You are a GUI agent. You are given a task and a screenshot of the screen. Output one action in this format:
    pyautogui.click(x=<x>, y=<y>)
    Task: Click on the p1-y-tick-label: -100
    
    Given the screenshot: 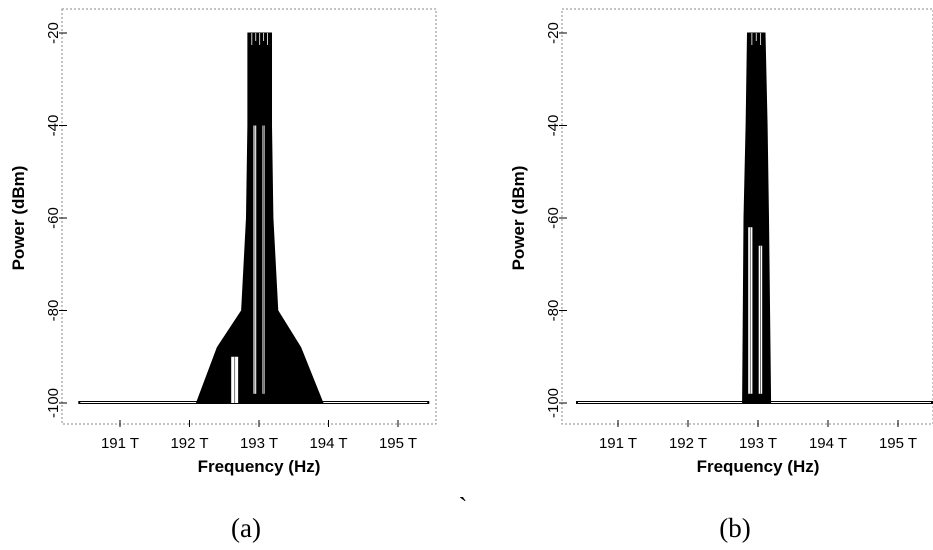 What is the action you would take?
    pyautogui.click(x=553, y=403)
    